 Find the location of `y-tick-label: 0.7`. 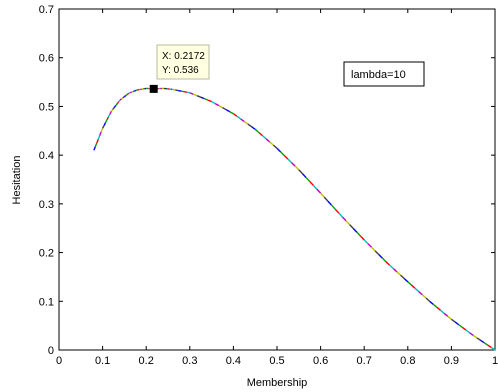

y-tick-label: 0.7 is located at coordinates (46, 10).